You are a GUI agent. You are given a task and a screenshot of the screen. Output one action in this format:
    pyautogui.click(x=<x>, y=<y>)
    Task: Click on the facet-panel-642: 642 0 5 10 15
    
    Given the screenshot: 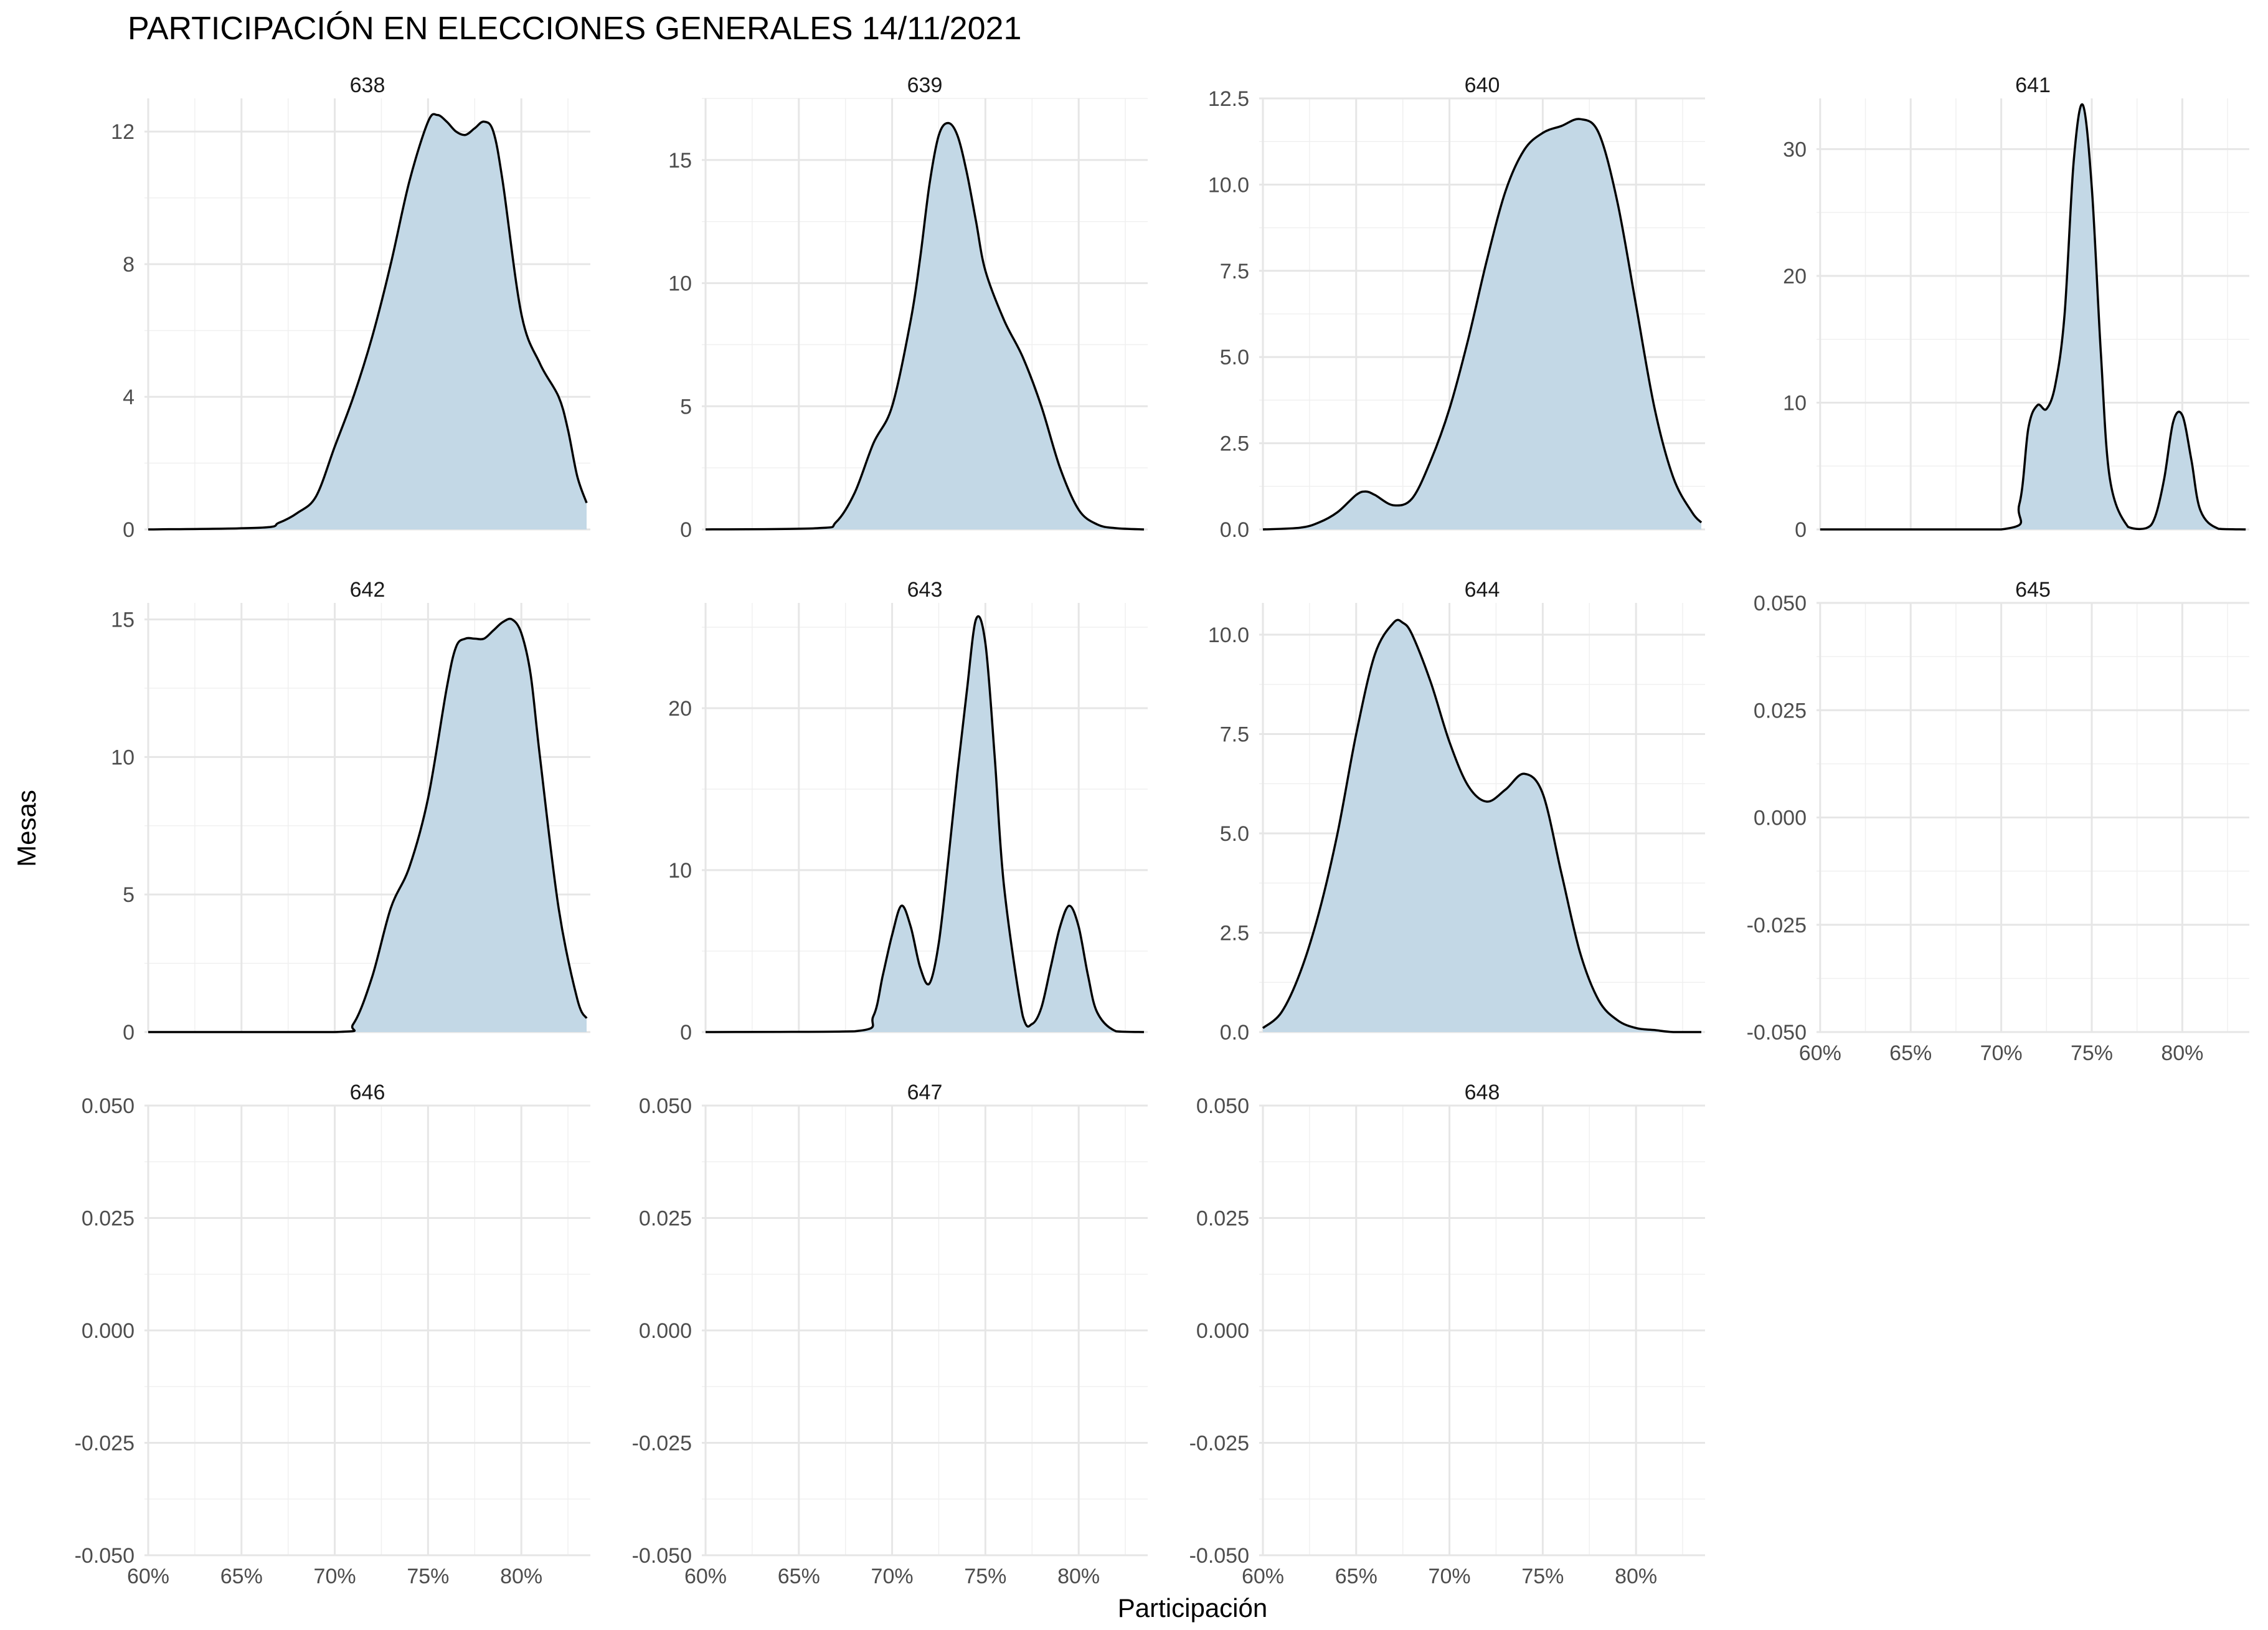 What is the action you would take?
    pyautogui.click(x=350, y=812)
    